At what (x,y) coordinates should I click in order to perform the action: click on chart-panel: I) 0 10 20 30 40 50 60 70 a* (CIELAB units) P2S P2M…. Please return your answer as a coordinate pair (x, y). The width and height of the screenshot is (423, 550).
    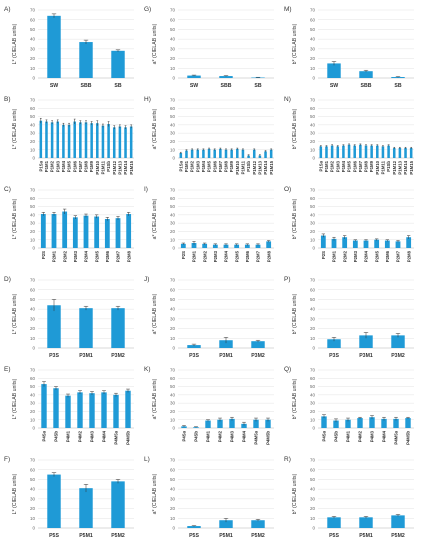
    Looking at the image, I should click on (209, 224).